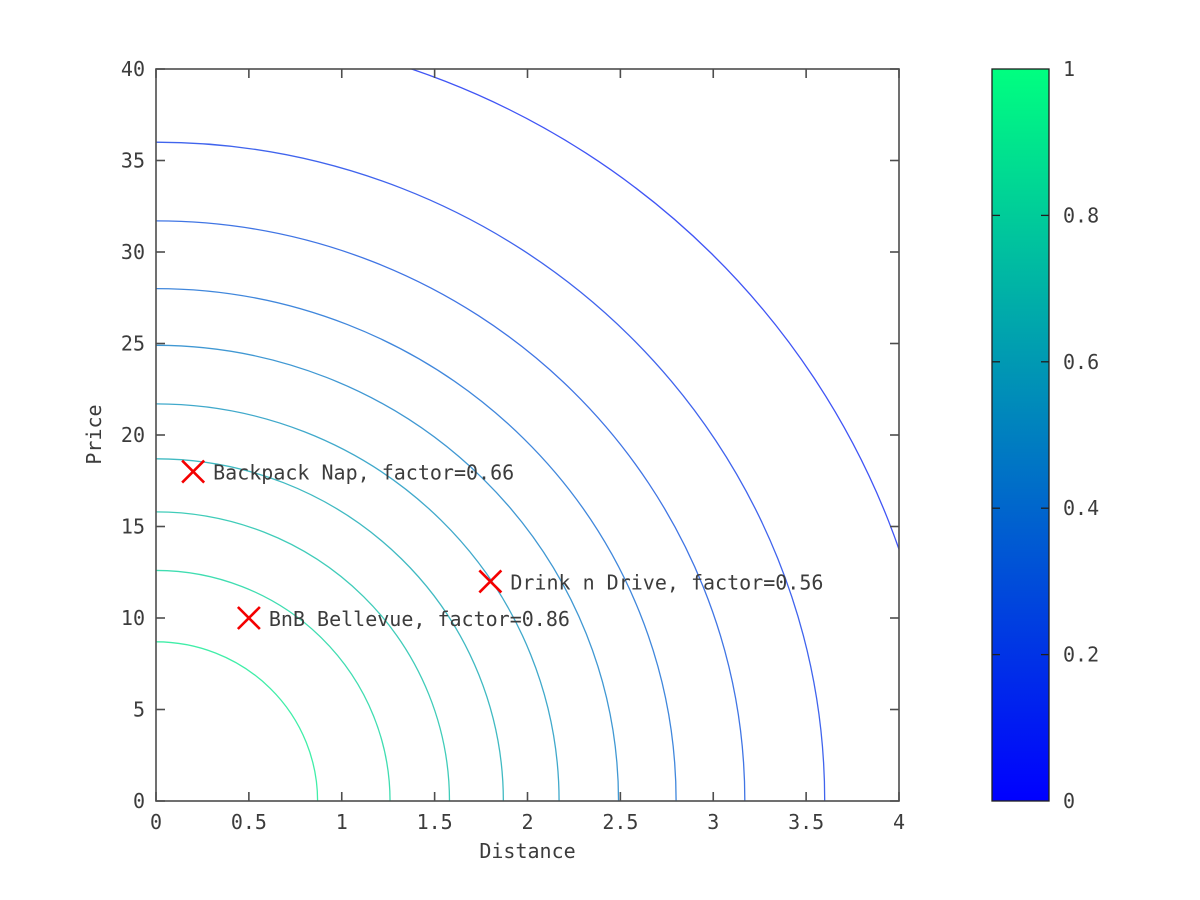 This screenshot has width=1200, height=900. I want to click on colorbar-tick-label: 0.8, so click(1081, 215).